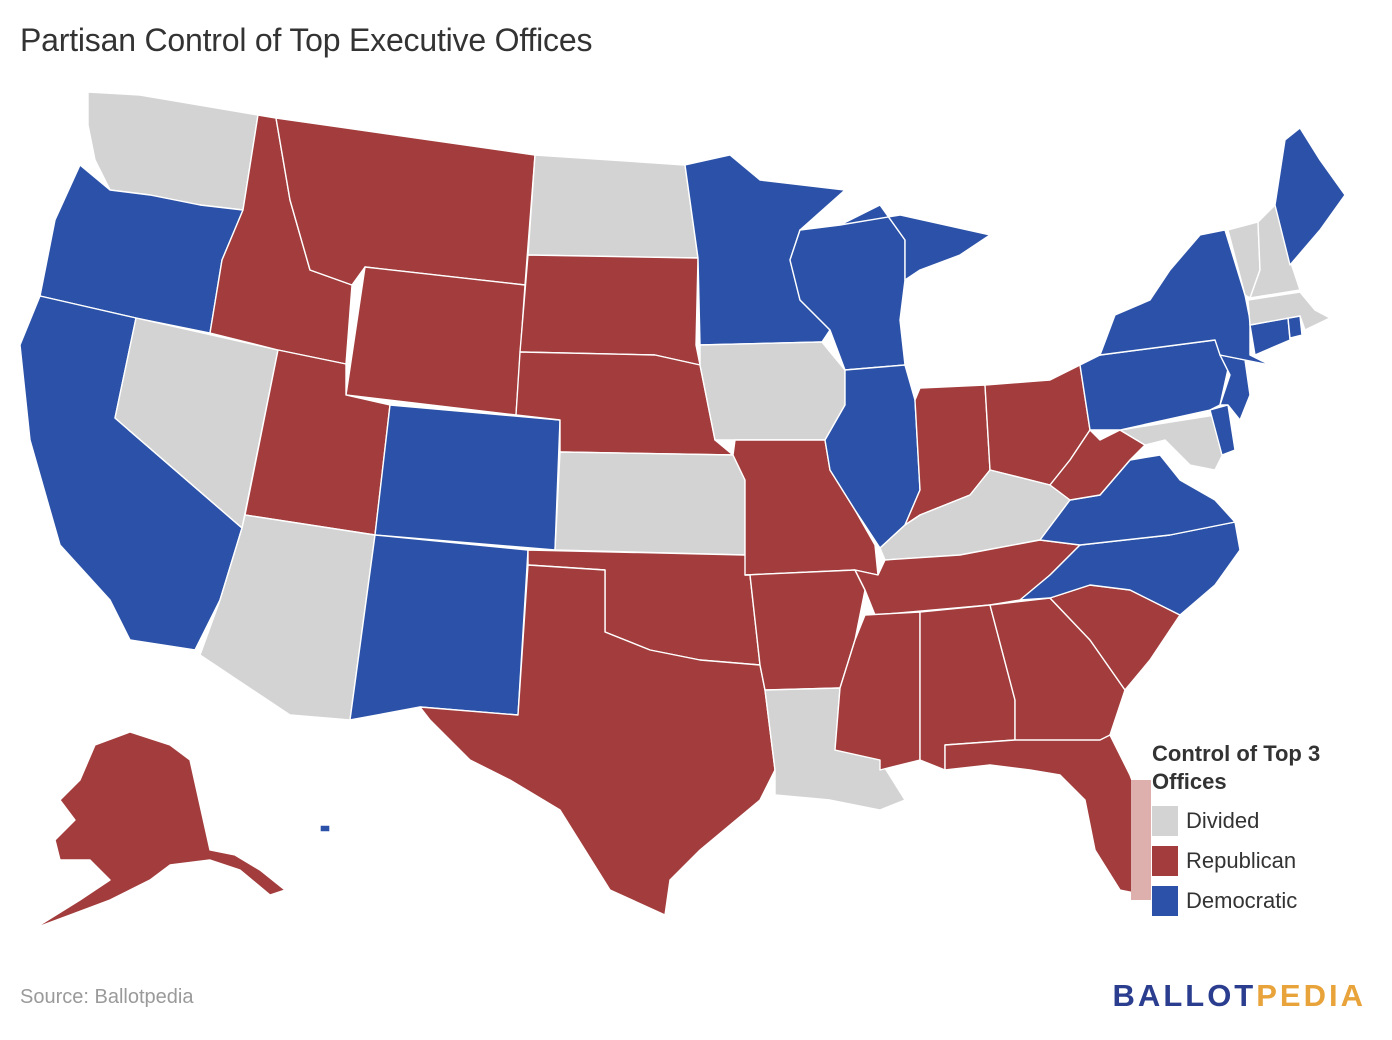  I want to click on logo-part-ballot: BALLOT, so click(1184, 995).